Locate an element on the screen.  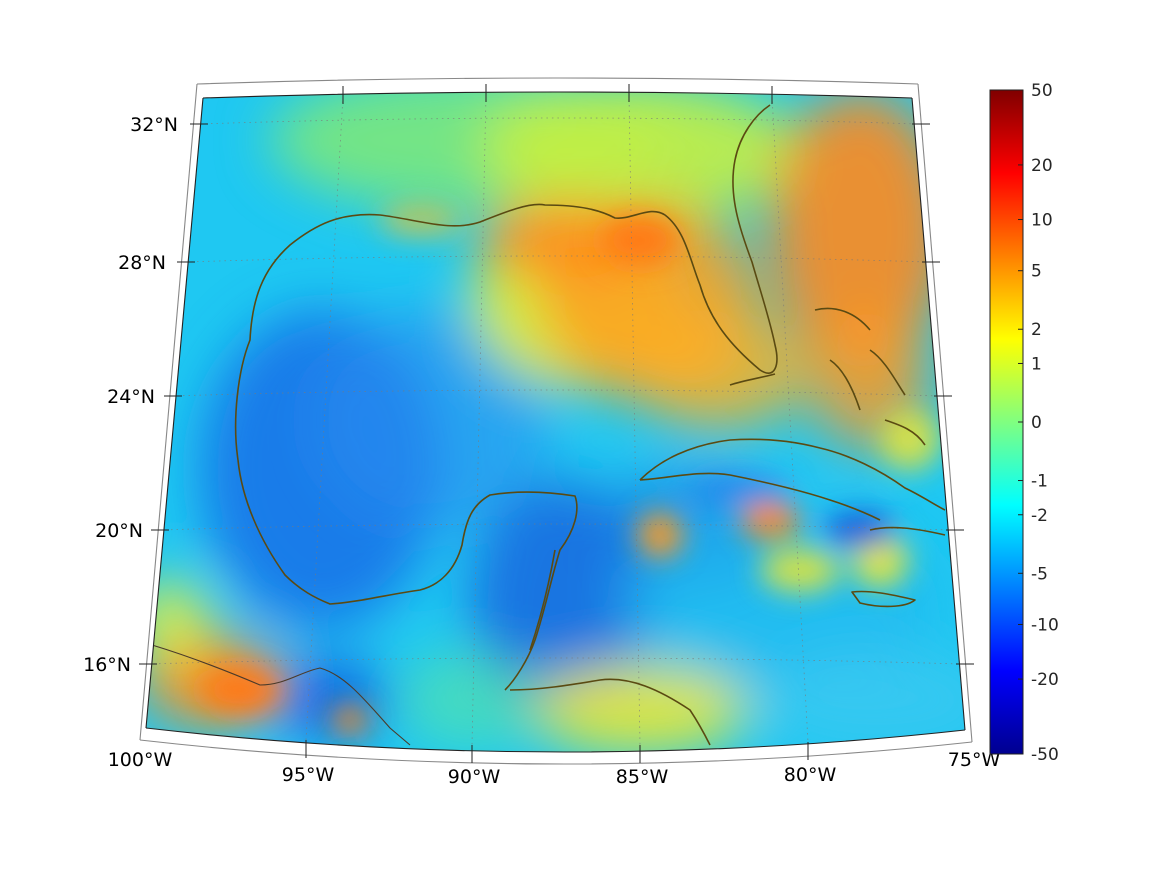
jamaica is located at coordinates (883, 599).